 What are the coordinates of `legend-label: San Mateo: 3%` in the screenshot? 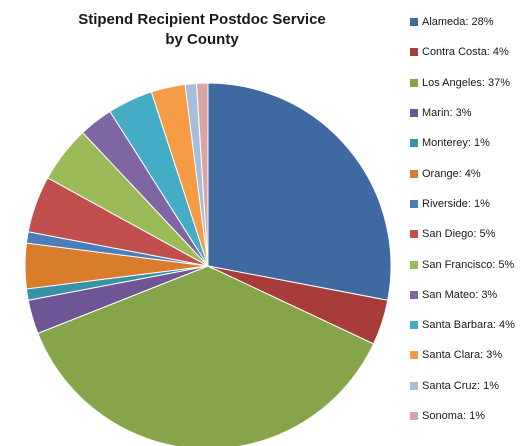 It's located at (460, 294).